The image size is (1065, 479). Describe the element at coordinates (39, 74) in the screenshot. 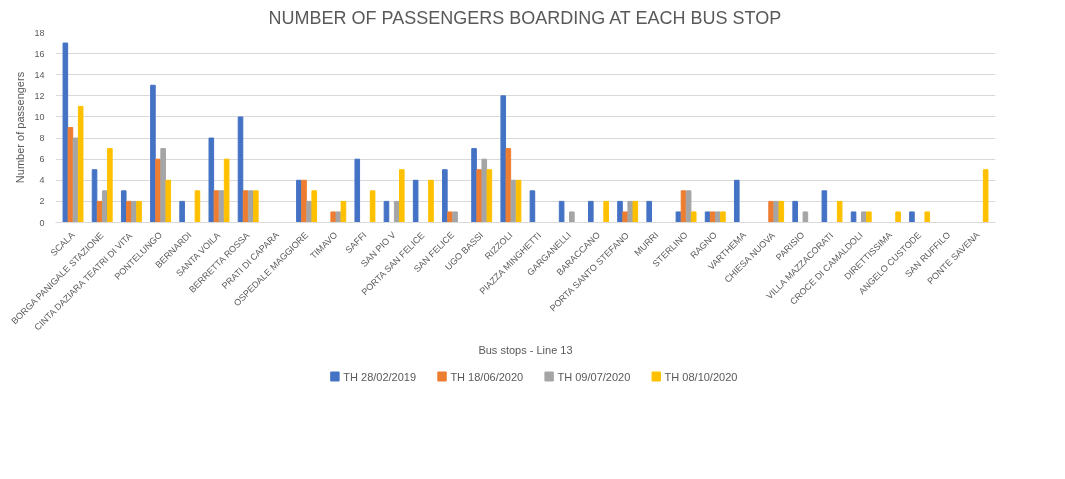

I see `y-tick-label: 14` at that location.